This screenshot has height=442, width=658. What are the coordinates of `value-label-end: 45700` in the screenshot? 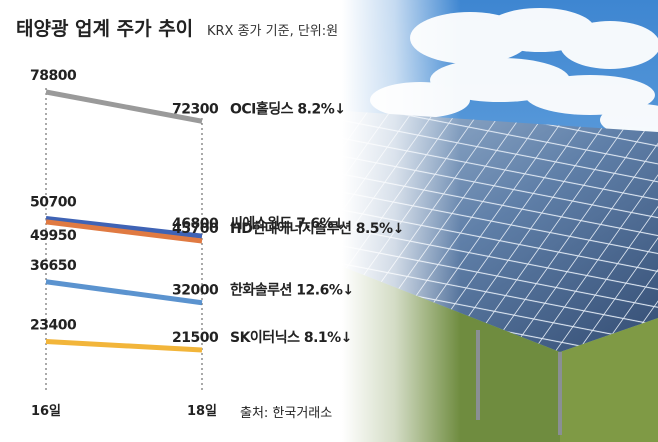 It's located at (195, 229).